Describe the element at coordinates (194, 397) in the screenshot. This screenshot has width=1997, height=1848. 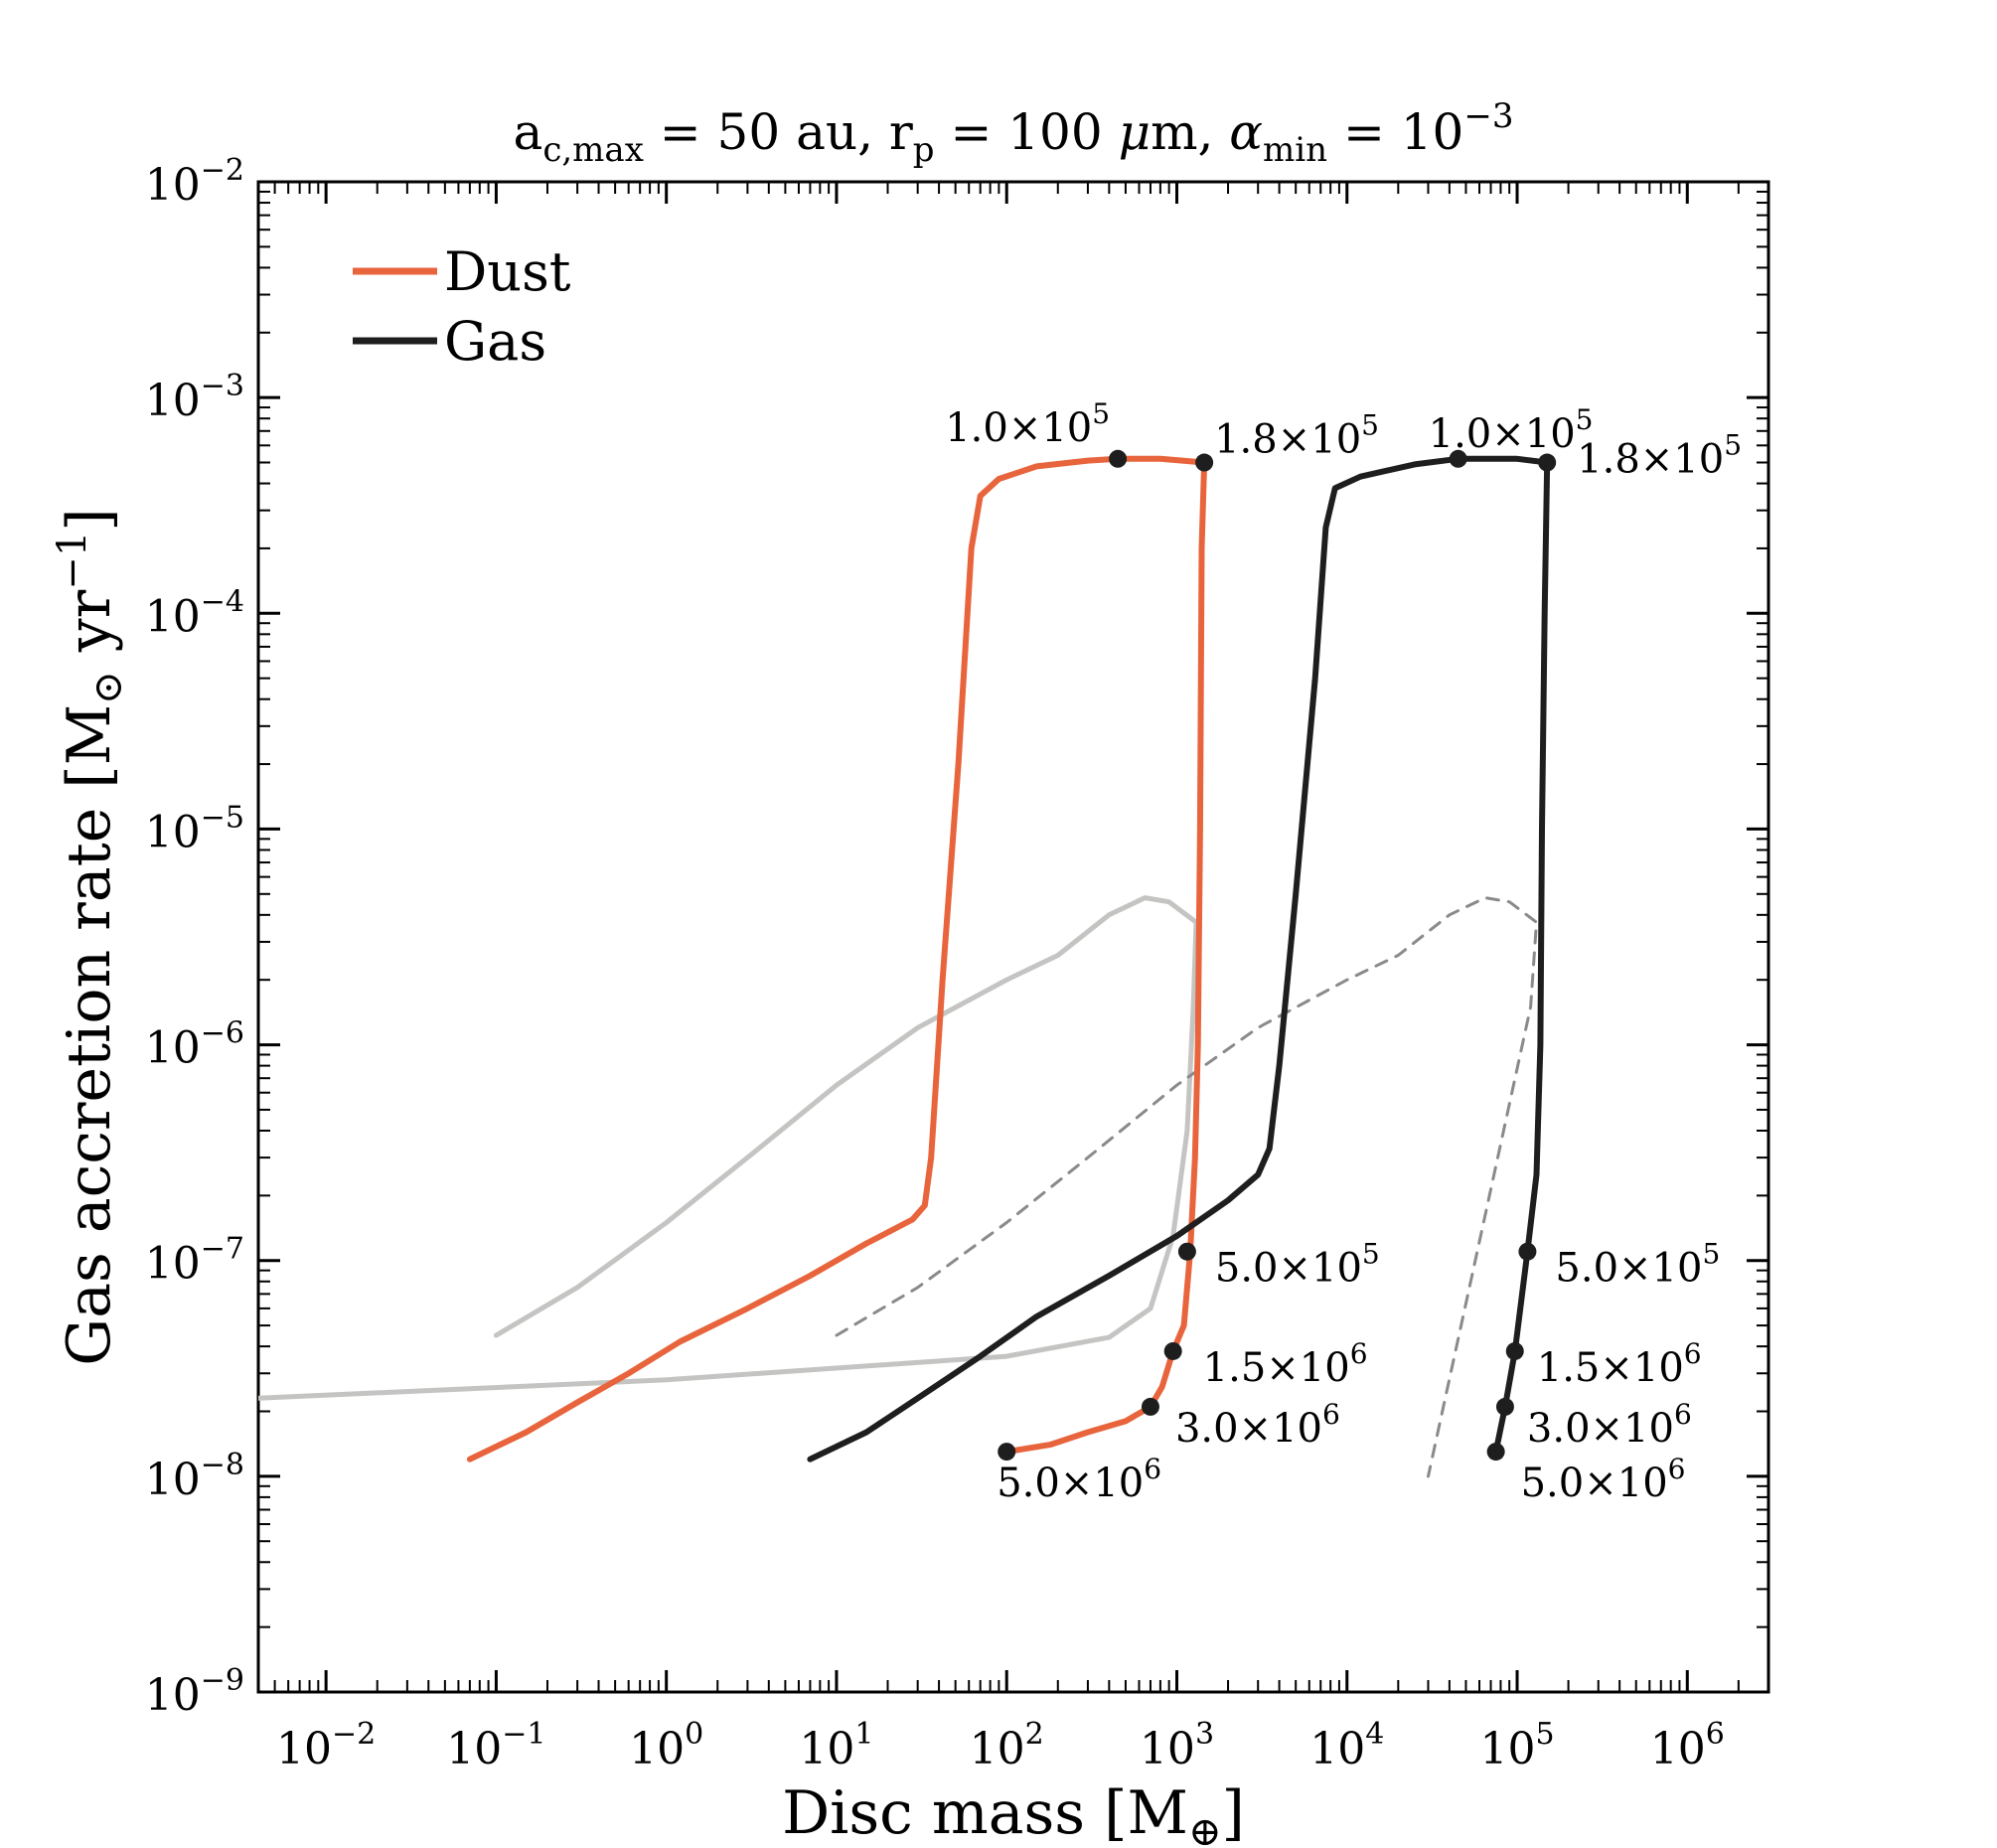
I see `y-tick-label: 10⁻³` at that location.